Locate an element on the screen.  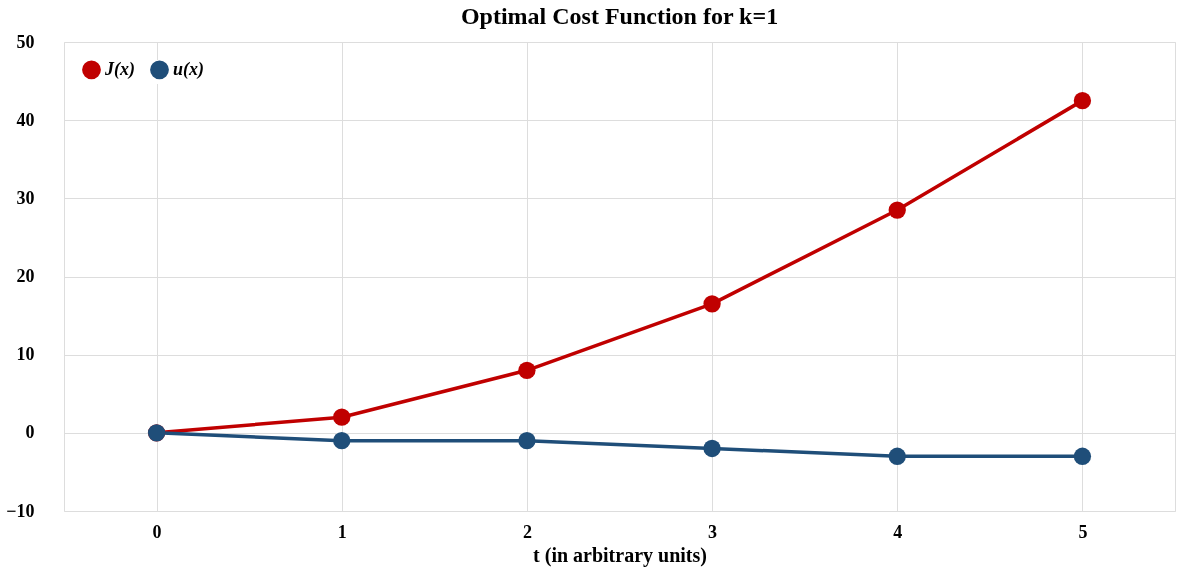
y-tick-label: 10 is located at coordinates (25, 354).